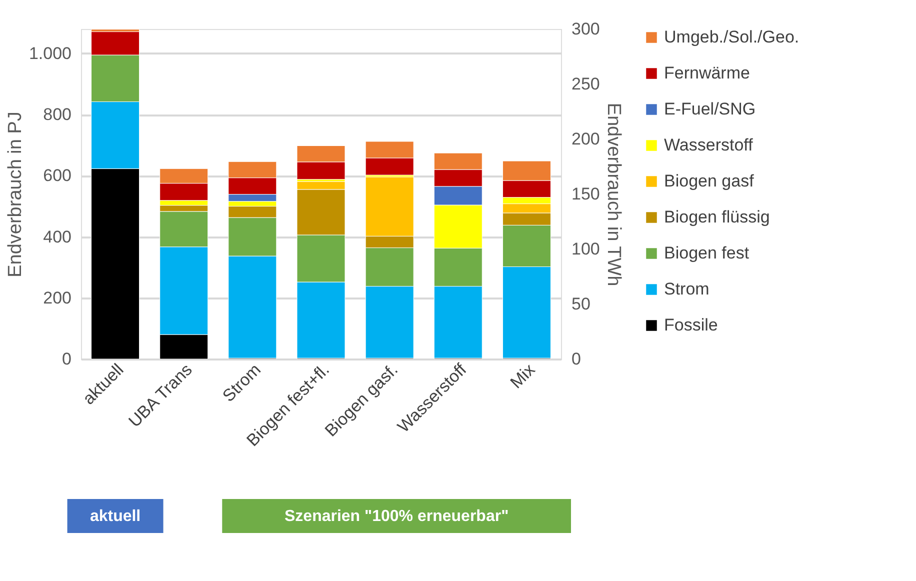  What do you see at coordinates (586, 249) in the screenshot?
I see `y2-tick-label: 100` at bounding box center [586, 249].